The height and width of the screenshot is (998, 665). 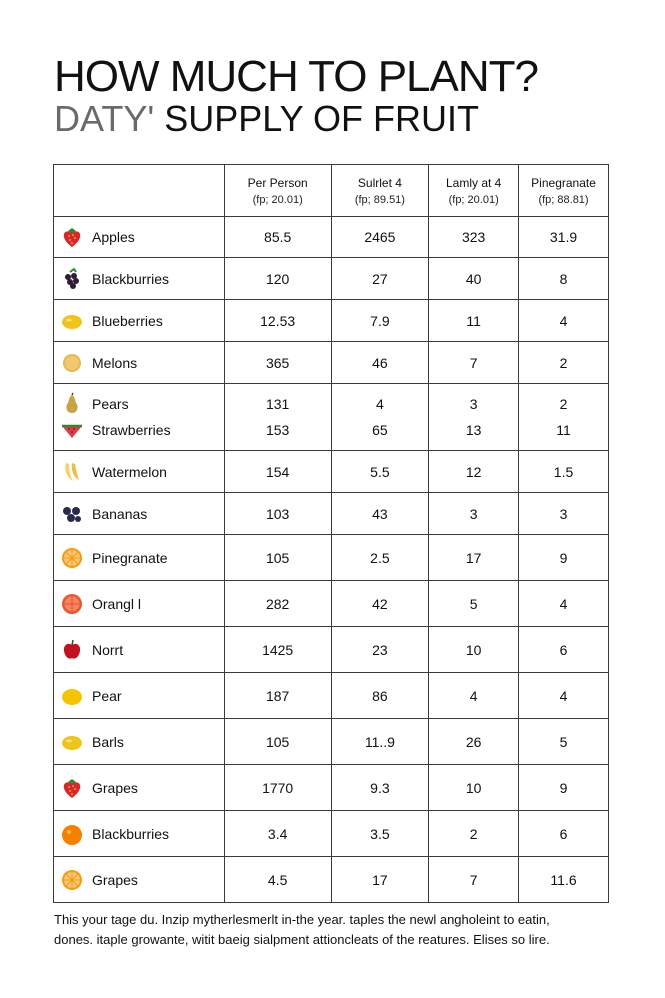 What do you see at coordinates (563, 471) in the screenshot?
I see `value-cell: 1.5` at bounding box center [563, 471].